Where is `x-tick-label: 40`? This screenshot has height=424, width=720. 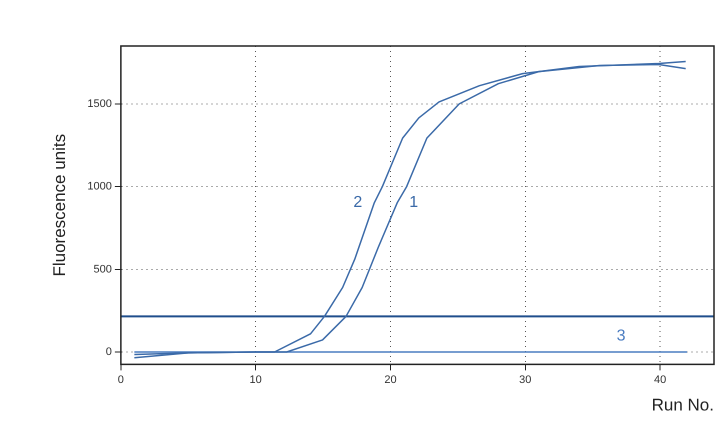 x-tick-label: 40 is located at coordinates (660, 380).